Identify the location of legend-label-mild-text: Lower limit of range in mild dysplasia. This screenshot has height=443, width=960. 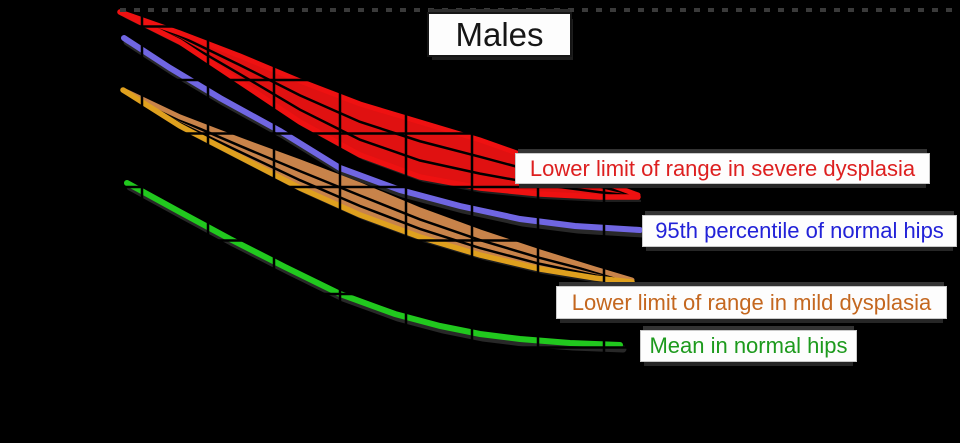
(751, 302).